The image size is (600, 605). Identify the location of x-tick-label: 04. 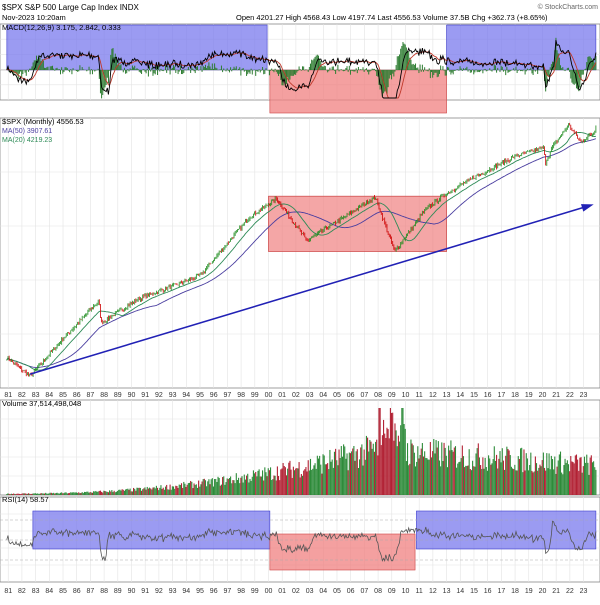
(323, 591).